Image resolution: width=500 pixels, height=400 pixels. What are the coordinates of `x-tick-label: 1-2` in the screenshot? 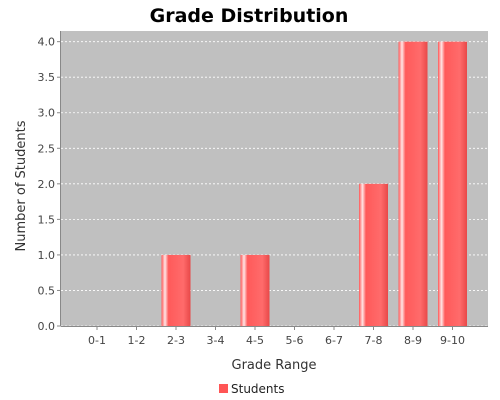 It's located at (137, 340).